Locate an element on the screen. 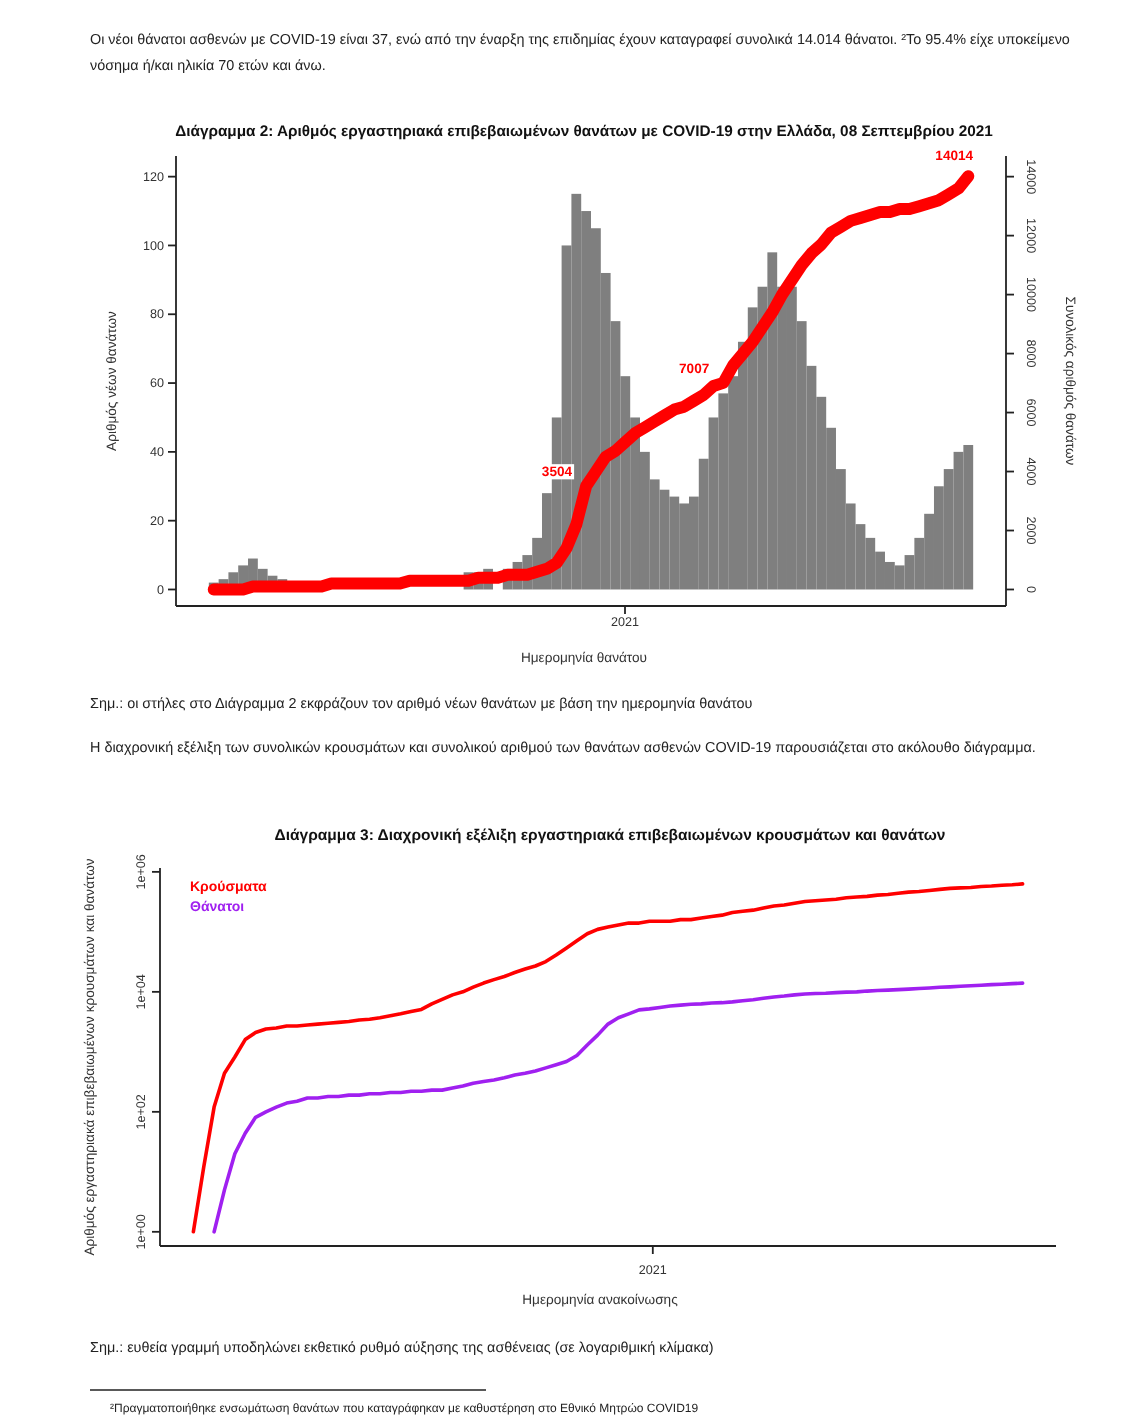 Image resolution: width=1136 pixels, height=1428 pixels. line-series is located at coordinates (618, 1107).